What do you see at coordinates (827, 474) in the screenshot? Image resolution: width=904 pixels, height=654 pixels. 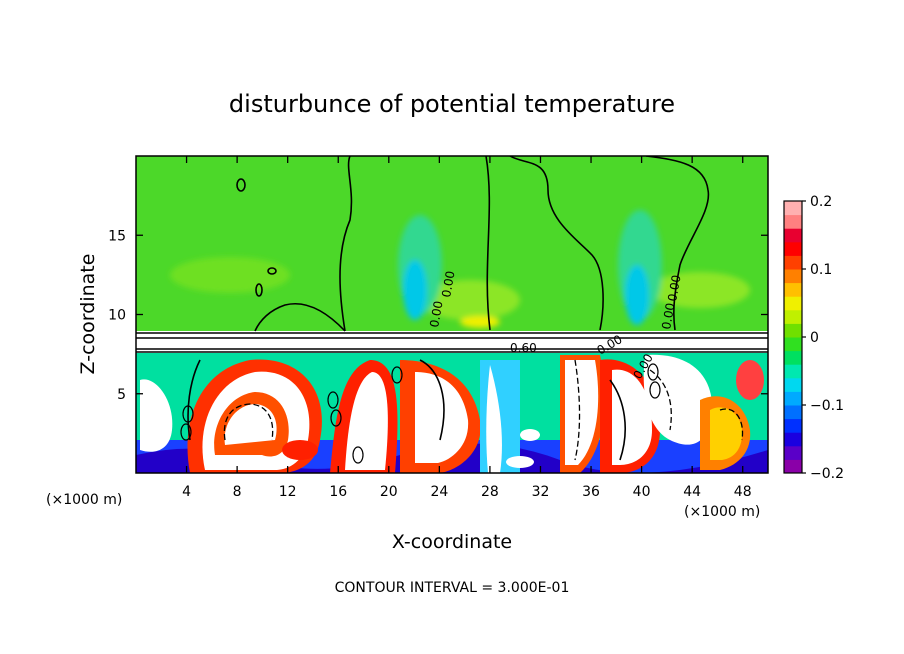 I see `colorbar-label: −0.2` at bounding box center [827, 474].